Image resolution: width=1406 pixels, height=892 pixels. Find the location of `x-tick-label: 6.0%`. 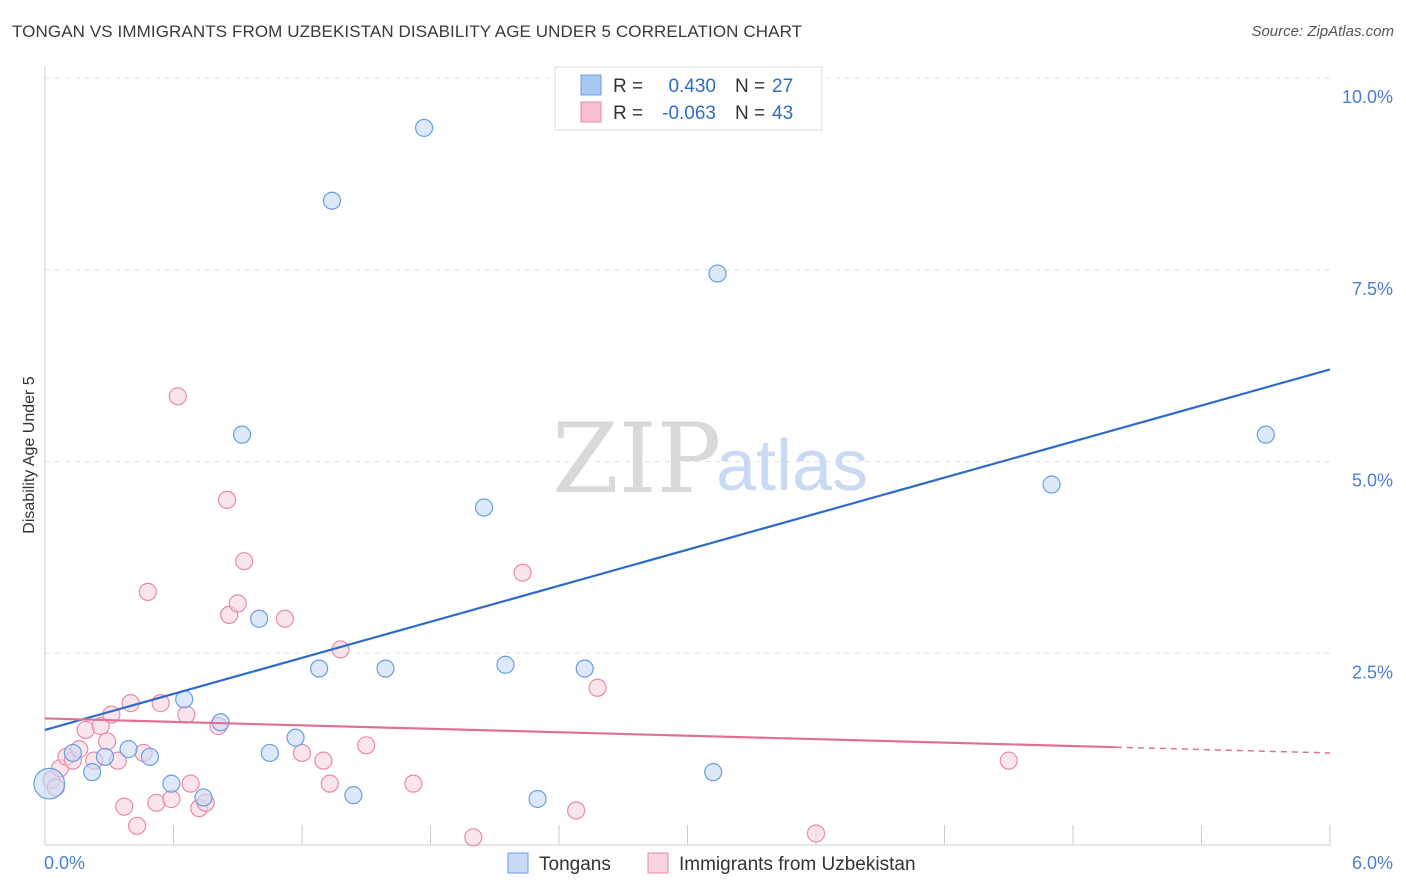

x-tick-label: 6.0% is located at coordinates (1372, 863).